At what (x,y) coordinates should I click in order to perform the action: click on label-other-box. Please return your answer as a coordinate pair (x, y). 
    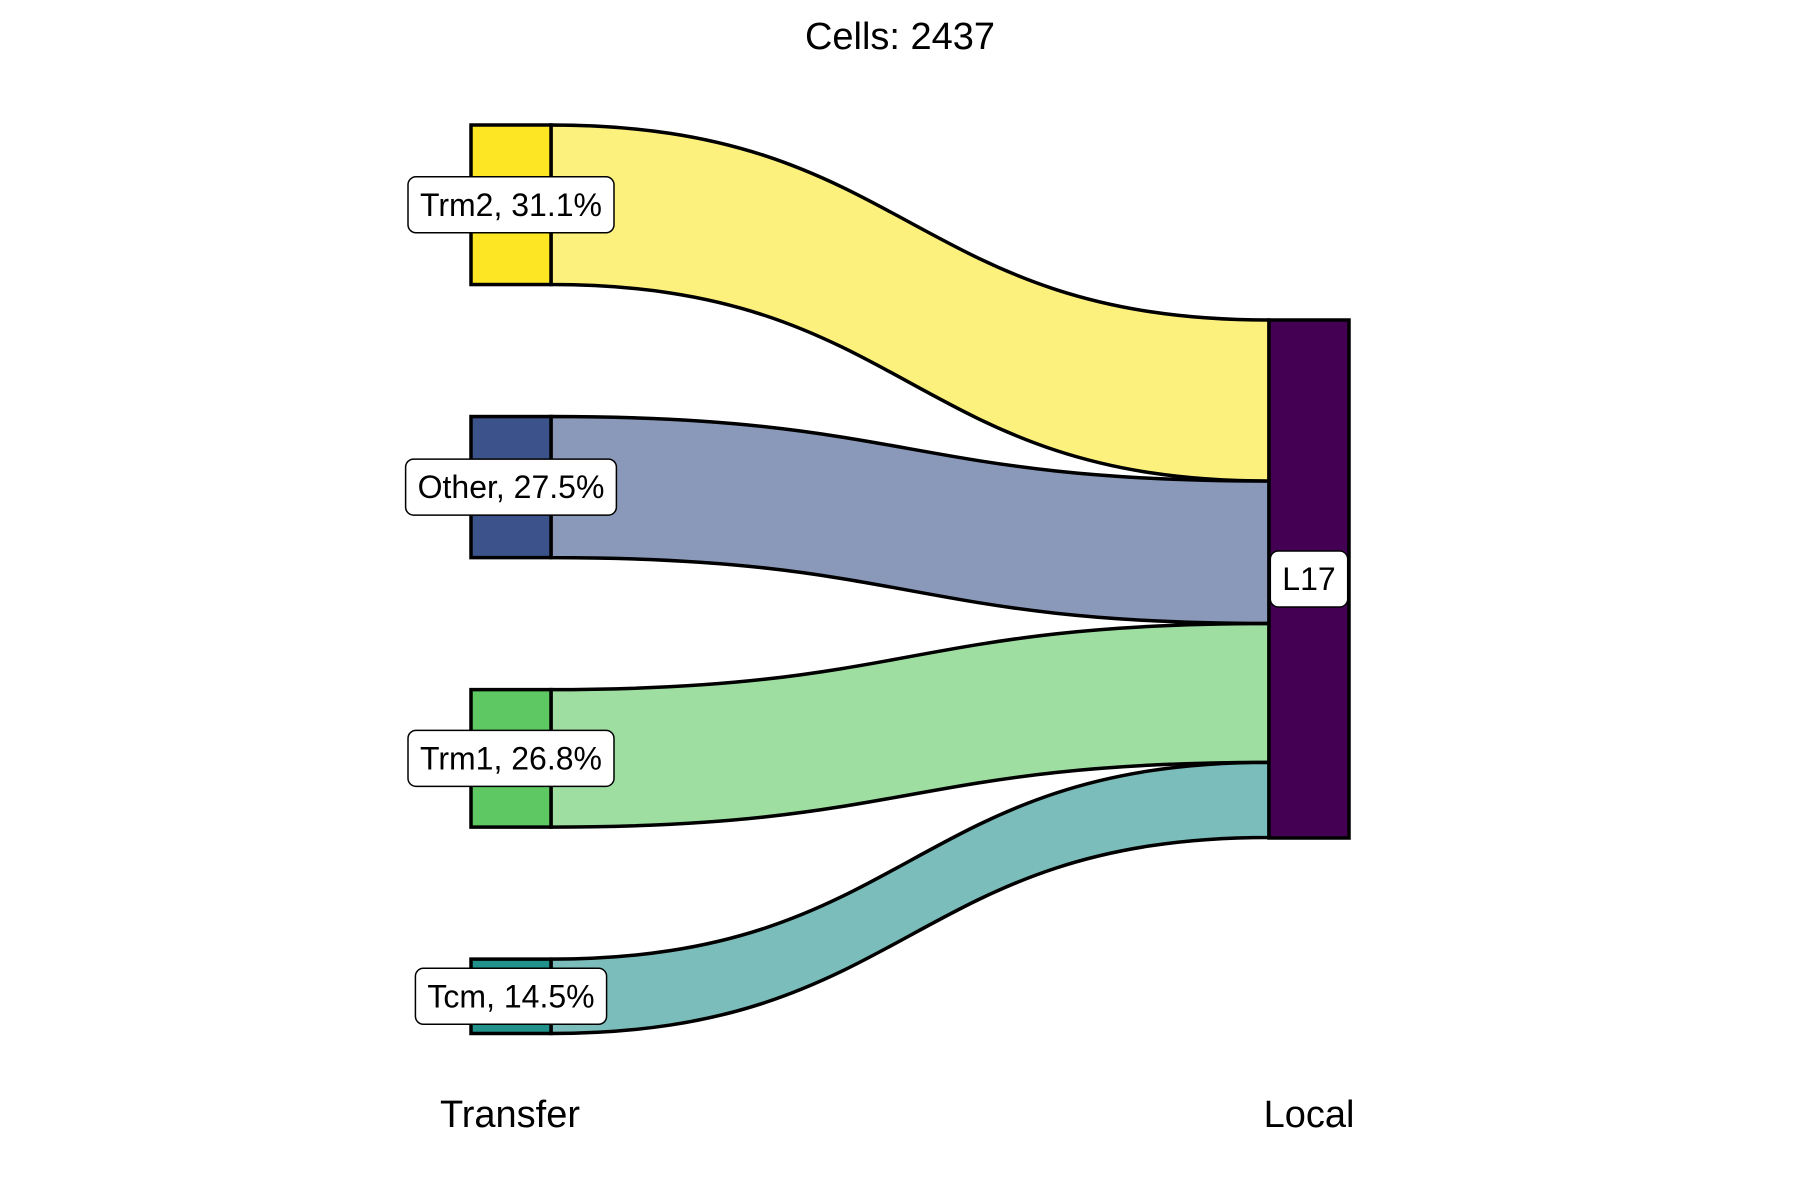
    Looking at the image, I should click on (511, 487).